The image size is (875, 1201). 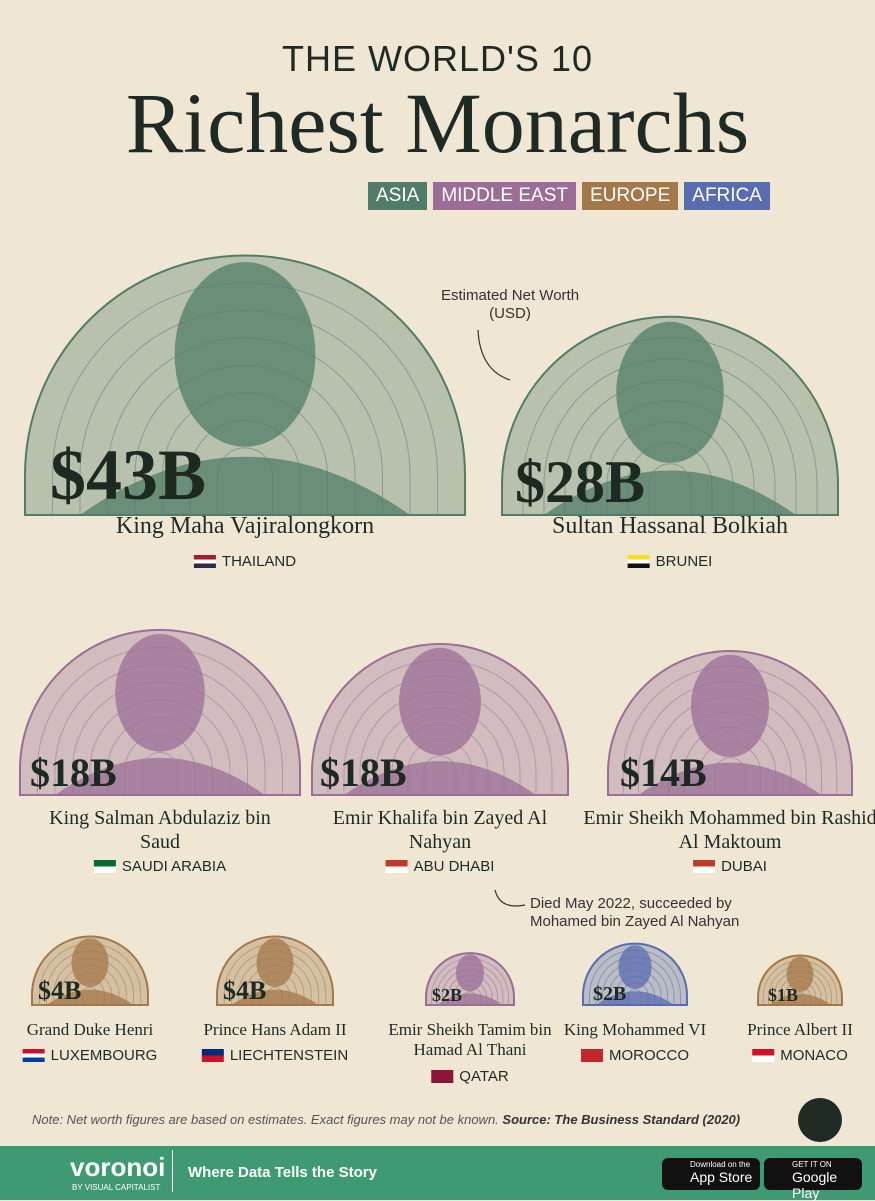 What do you see at coordinates (510, 304) in the screenshot?
I see `annotation: Estimated Net Worth (USD)` at bounding box center [510, 304].